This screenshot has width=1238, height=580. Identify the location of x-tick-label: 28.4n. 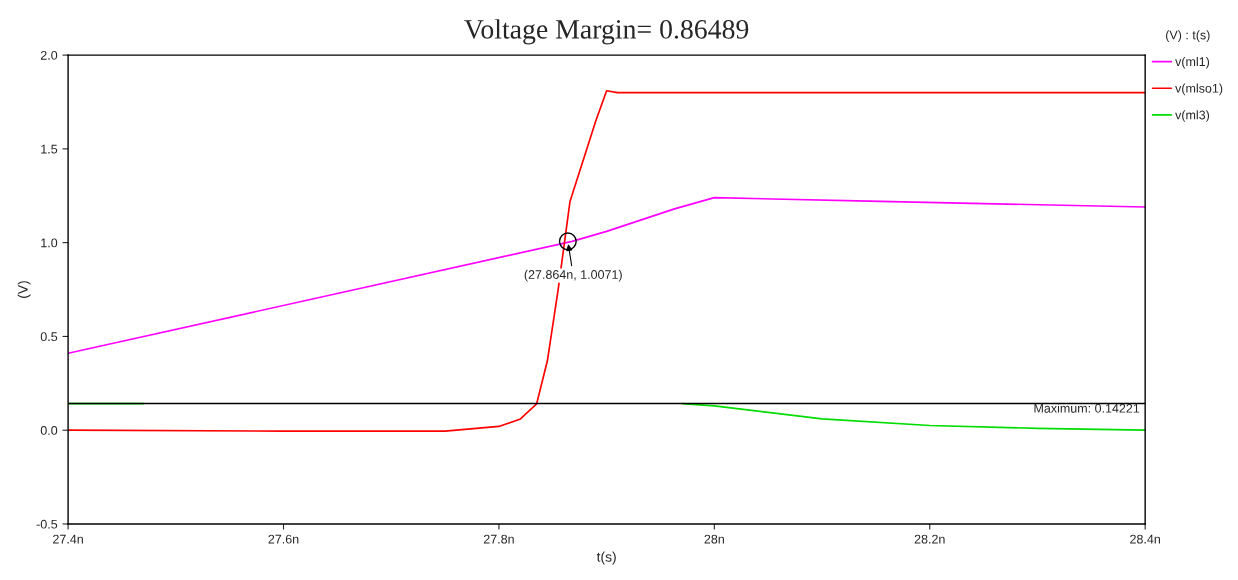
(1145, 539).